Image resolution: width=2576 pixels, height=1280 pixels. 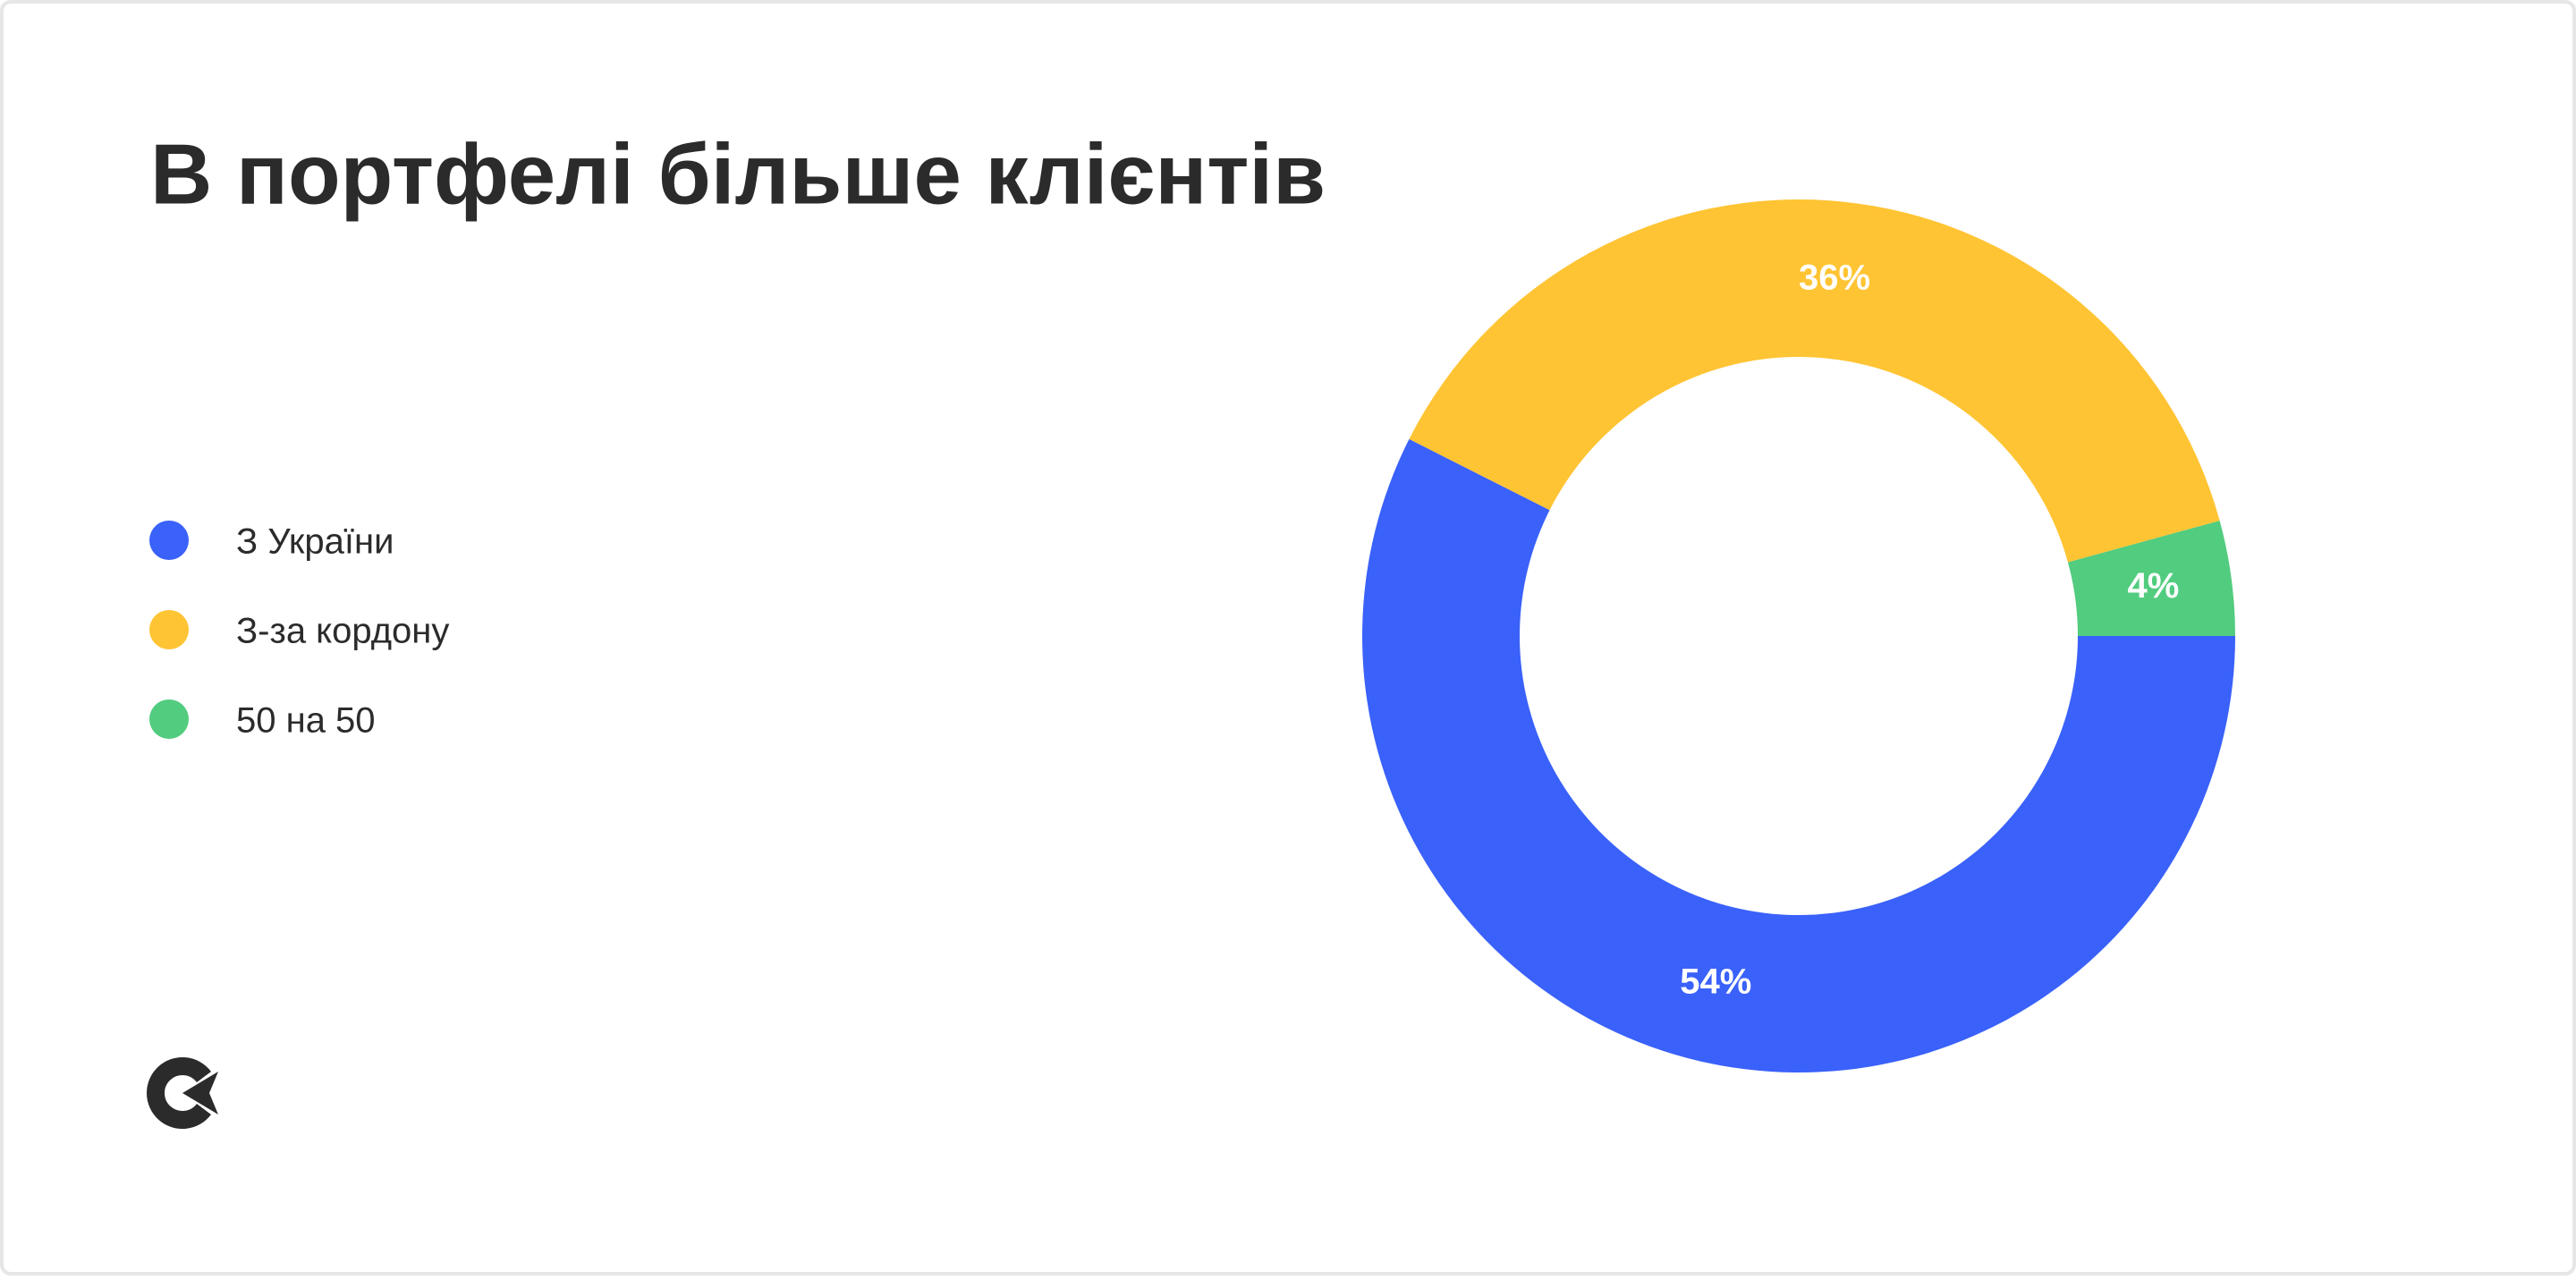 What do you see at coordinates (306, 721) in the screenshot?
I see `legend-label: 50 на 50` at bounding box center [306, 721].